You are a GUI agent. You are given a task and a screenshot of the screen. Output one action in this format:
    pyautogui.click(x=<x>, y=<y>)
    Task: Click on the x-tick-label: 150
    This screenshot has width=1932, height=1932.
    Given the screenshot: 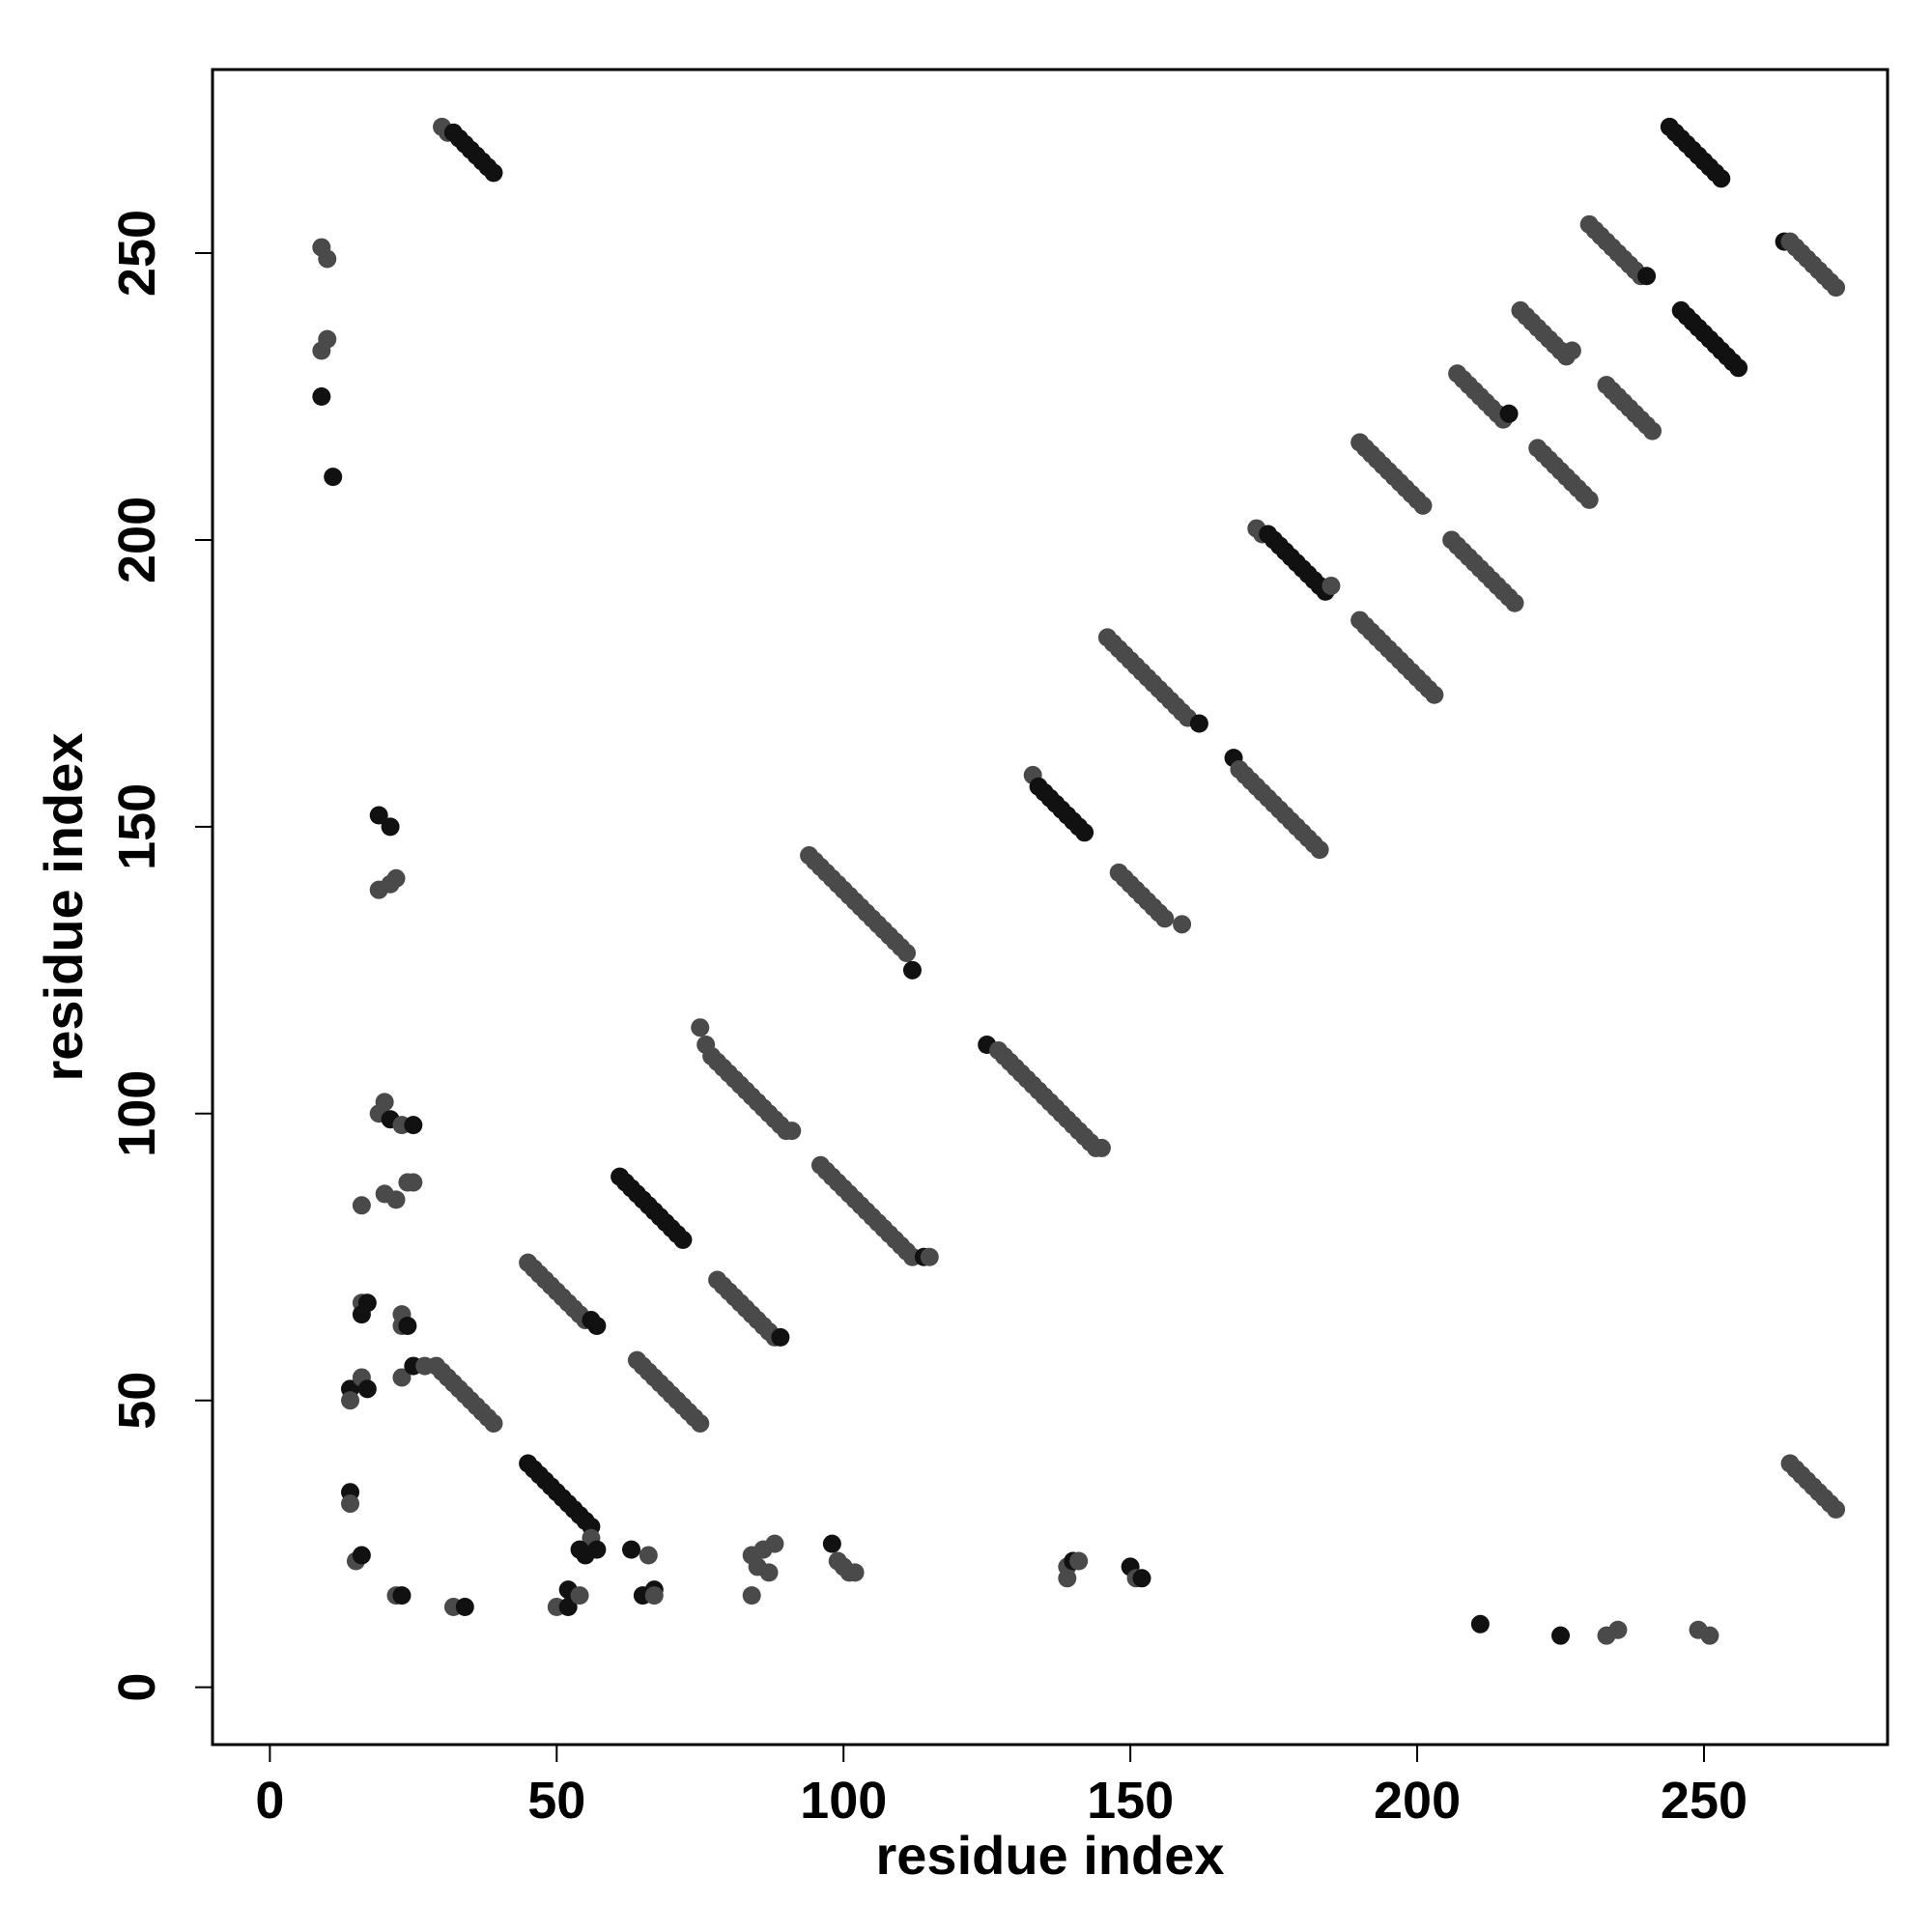 What is the action you would take?
    pyautogui.click(x=1130, y=1801)
    